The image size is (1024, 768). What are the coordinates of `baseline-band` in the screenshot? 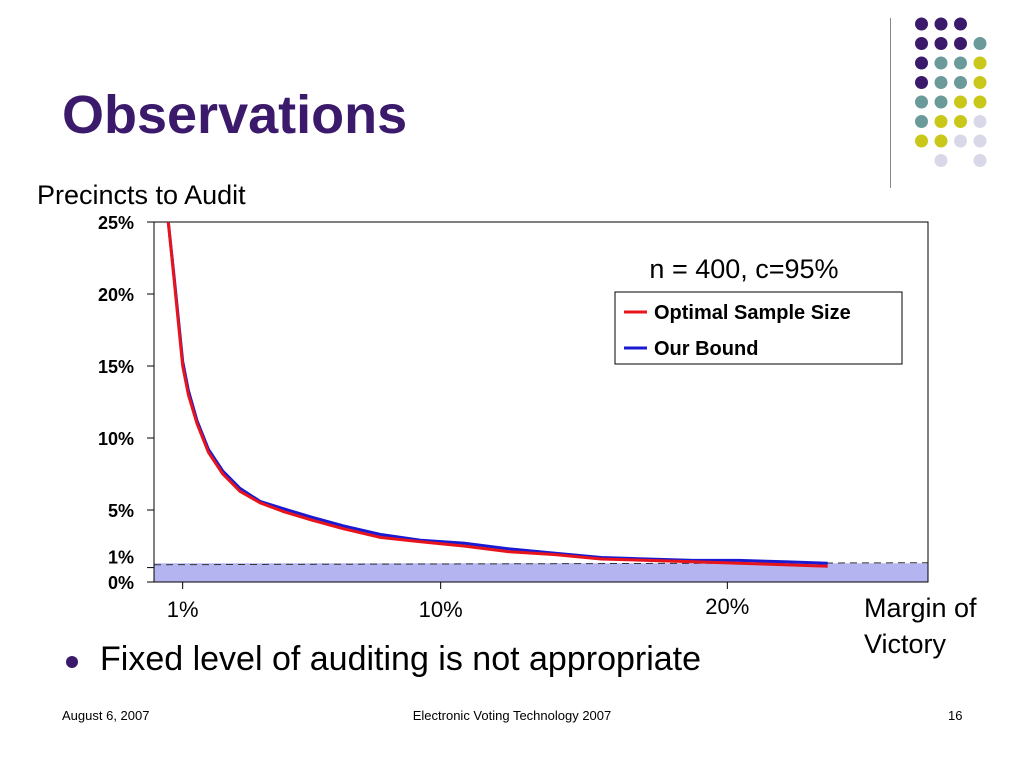 It's located at (541, 572).